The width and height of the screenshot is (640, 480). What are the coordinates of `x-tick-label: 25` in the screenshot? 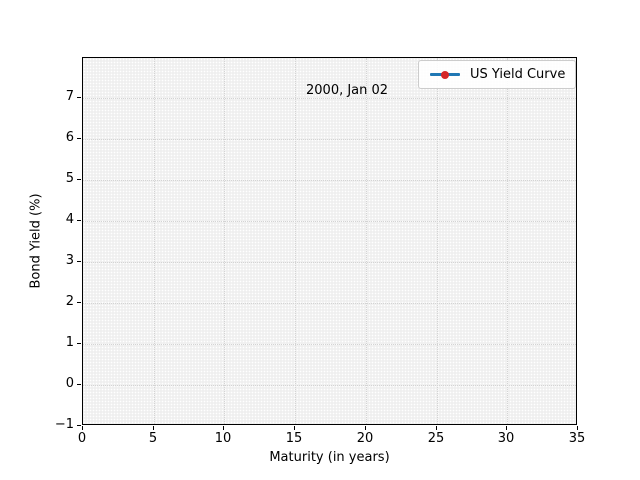 It's located at (436, 438).